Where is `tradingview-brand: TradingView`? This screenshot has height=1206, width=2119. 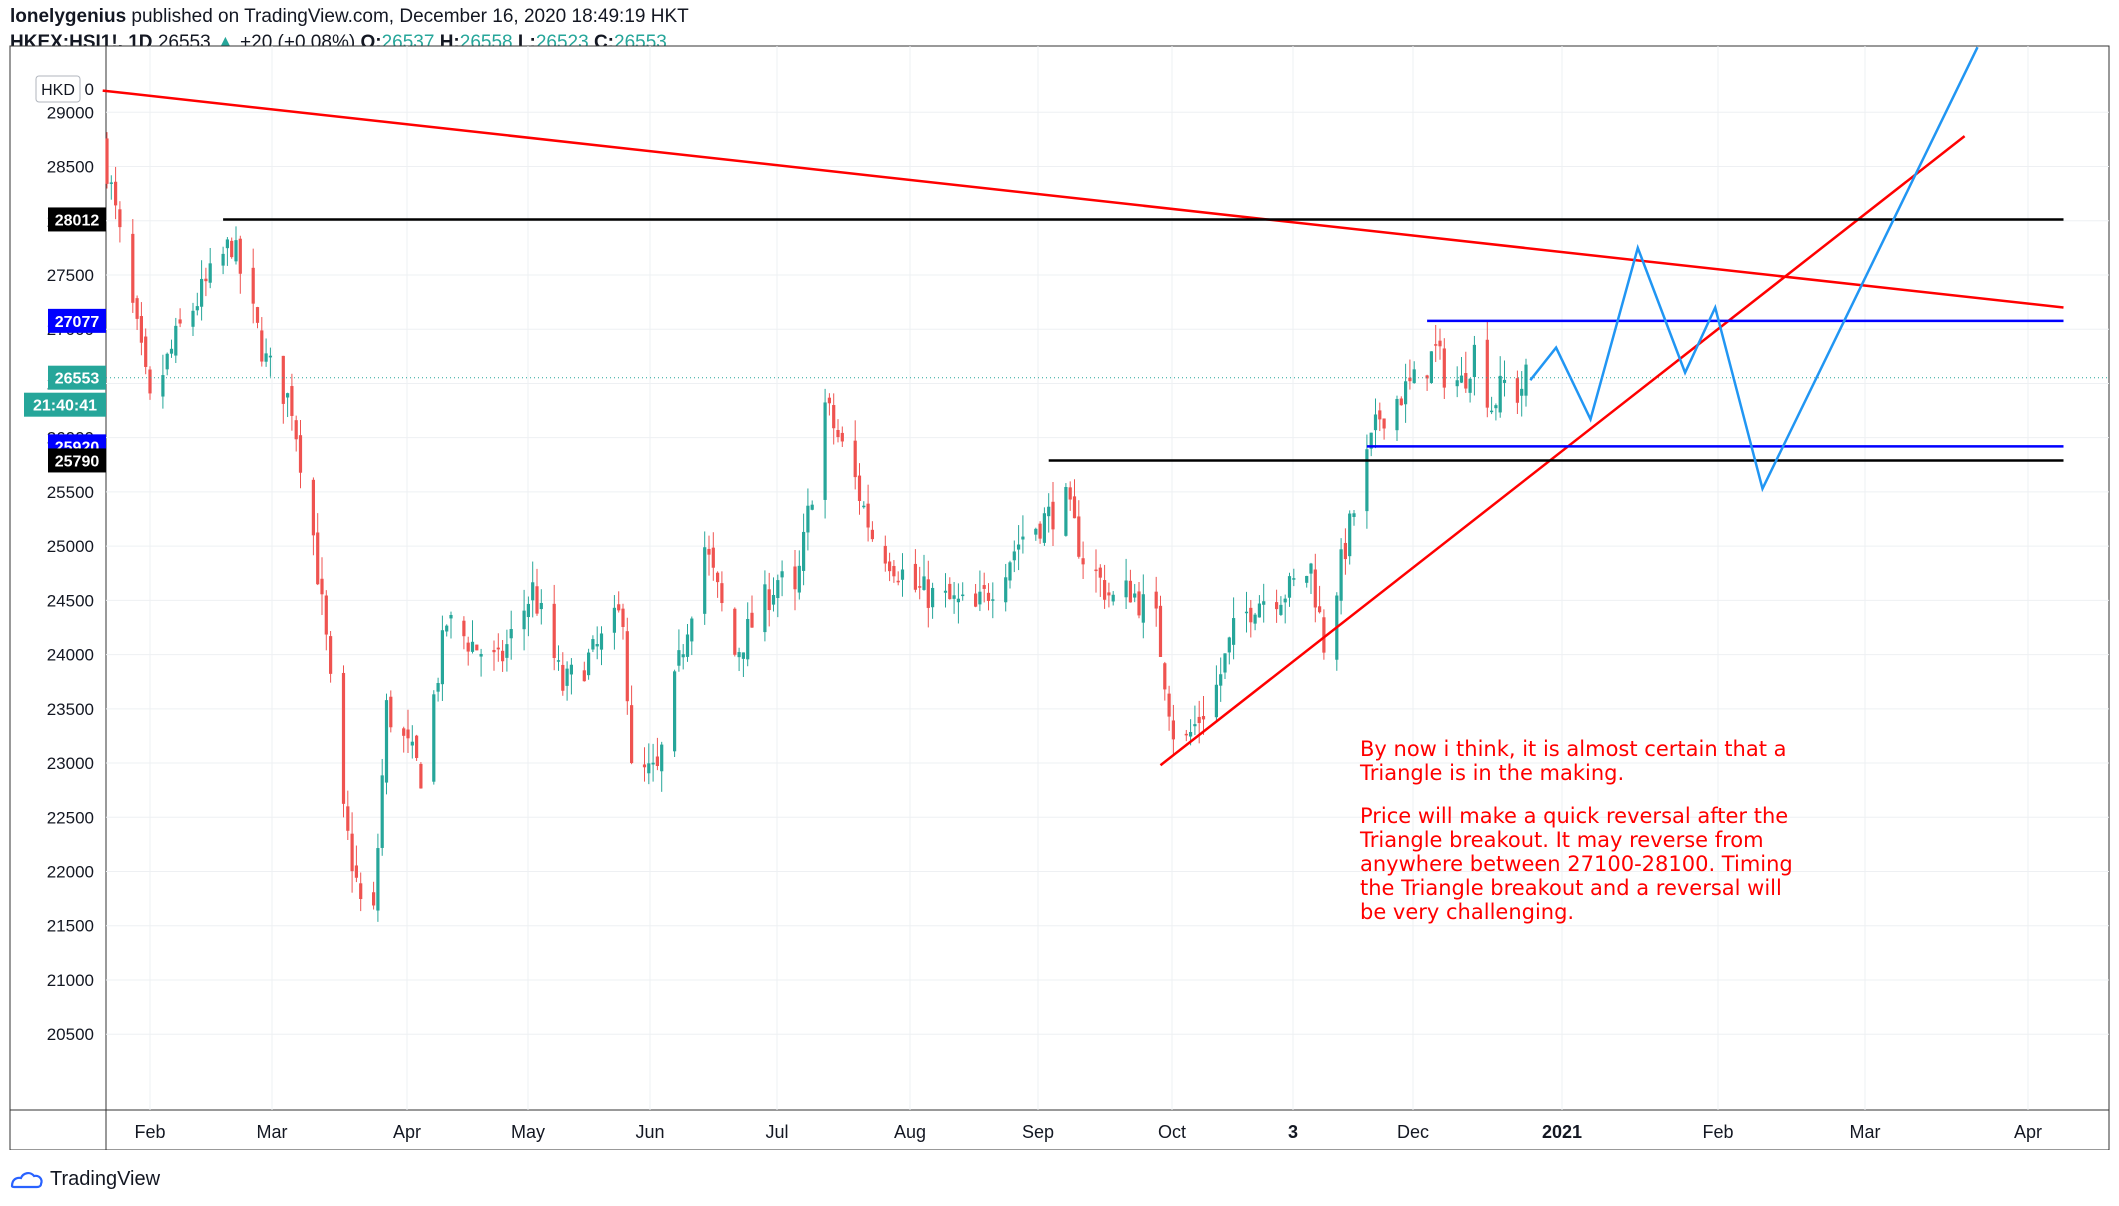
tradingview-brand: TradingView is located at coordinates (105, 1179).